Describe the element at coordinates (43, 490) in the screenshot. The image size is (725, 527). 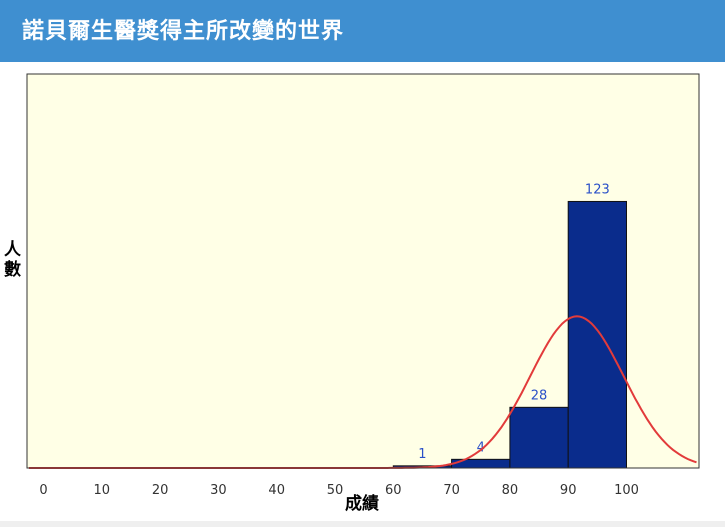
I see `x-tick-label: 0` at that location.